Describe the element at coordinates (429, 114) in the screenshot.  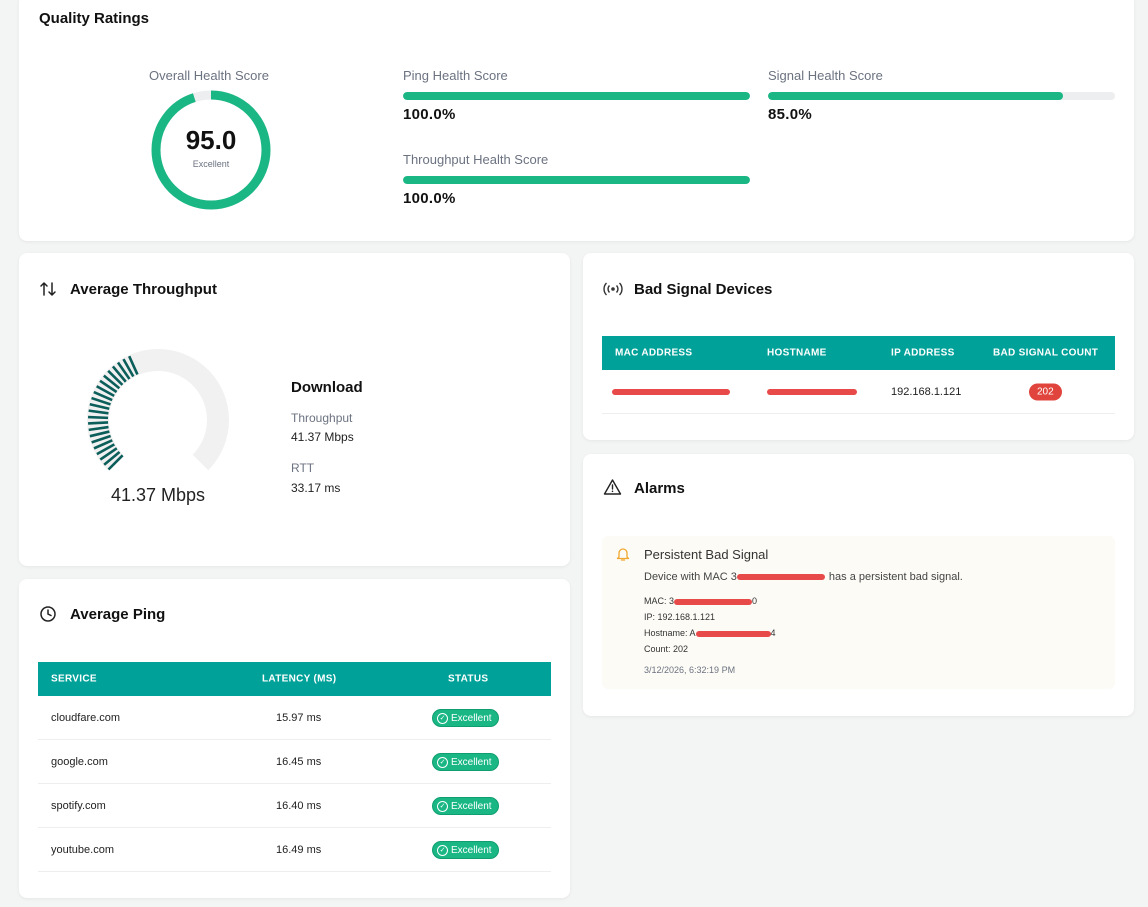
I see `ping-health-value: 100.0%` at that location.